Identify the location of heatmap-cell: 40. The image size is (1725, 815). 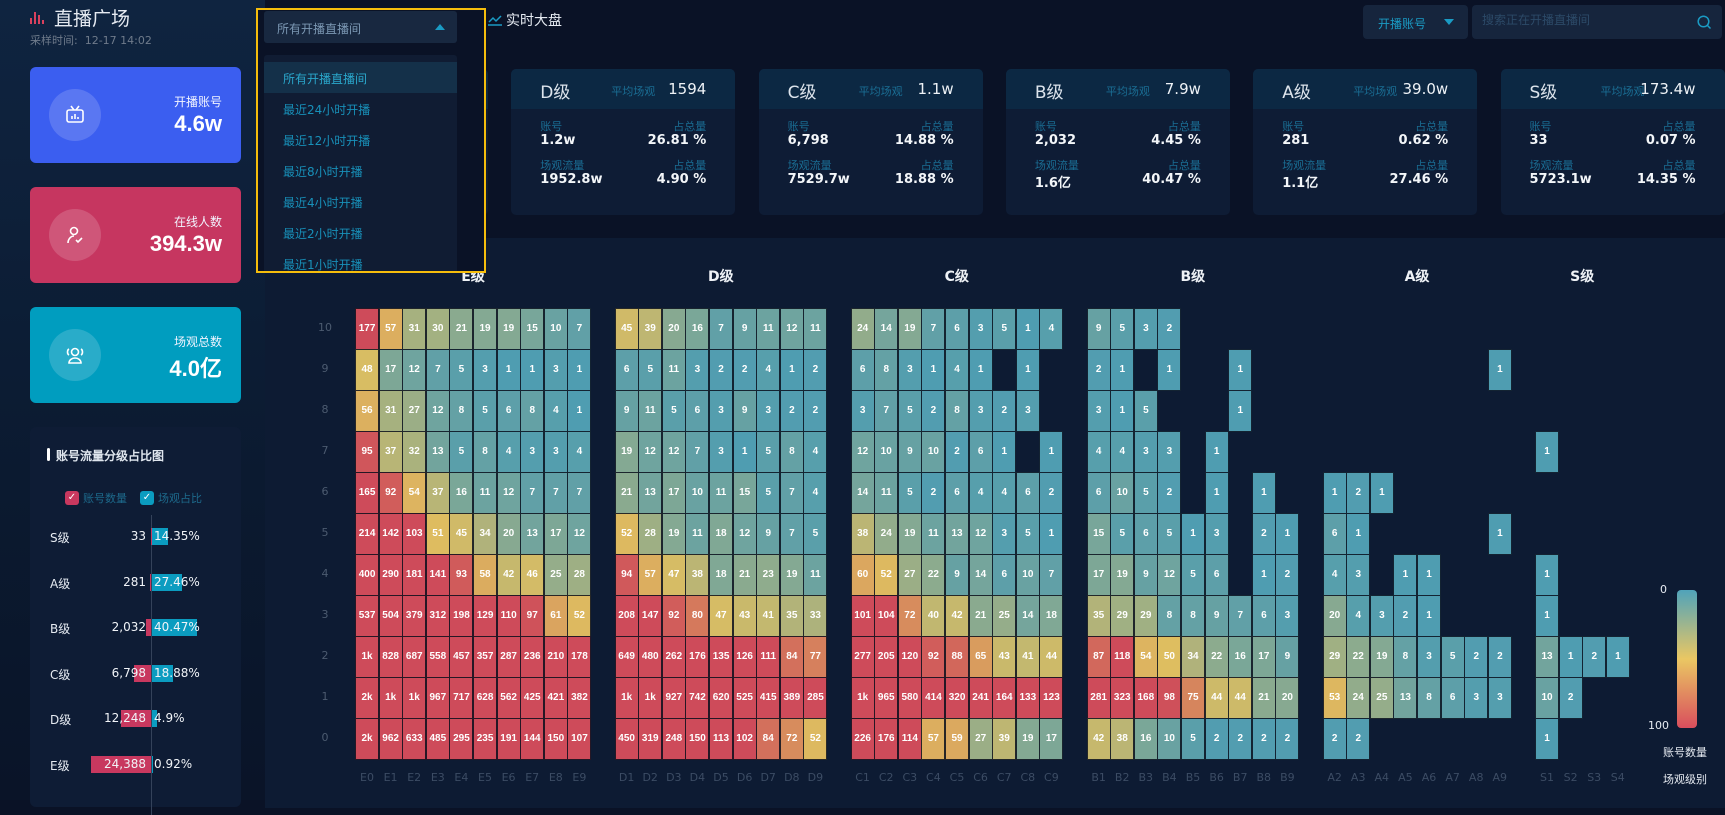
(933, 616).